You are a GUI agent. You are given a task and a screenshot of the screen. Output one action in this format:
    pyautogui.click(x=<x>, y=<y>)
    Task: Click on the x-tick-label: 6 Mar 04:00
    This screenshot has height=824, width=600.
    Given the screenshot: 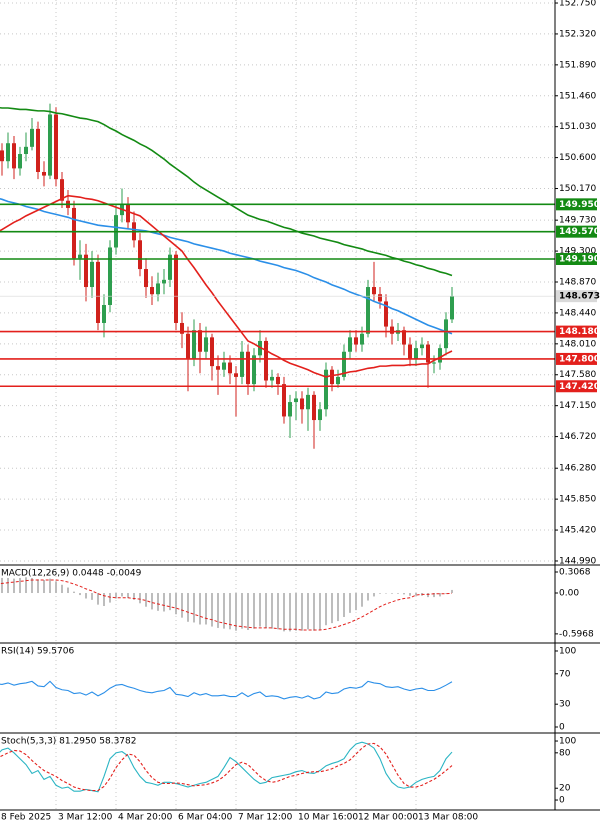 What is the action you would take?
    pyautogui.click(x=205, y=818)
    